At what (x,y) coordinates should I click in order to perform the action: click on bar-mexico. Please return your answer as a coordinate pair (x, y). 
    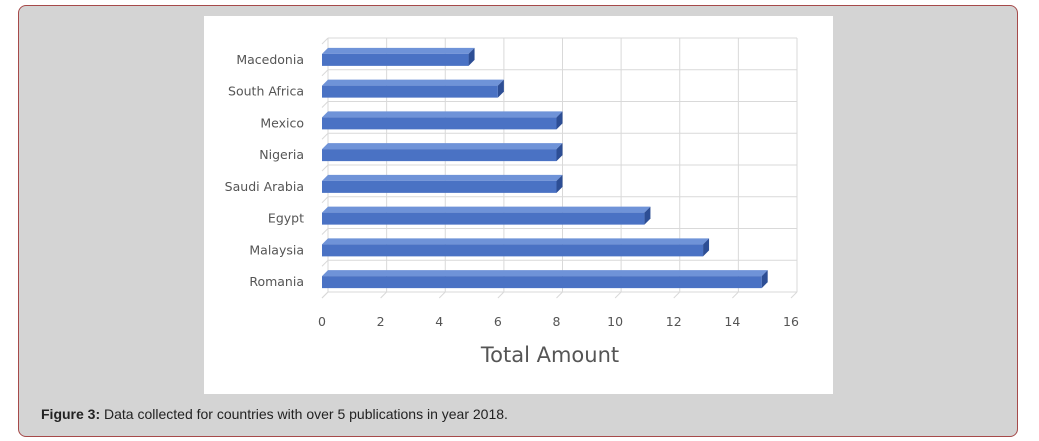
    Looking at the image, I should click on (442, 120).